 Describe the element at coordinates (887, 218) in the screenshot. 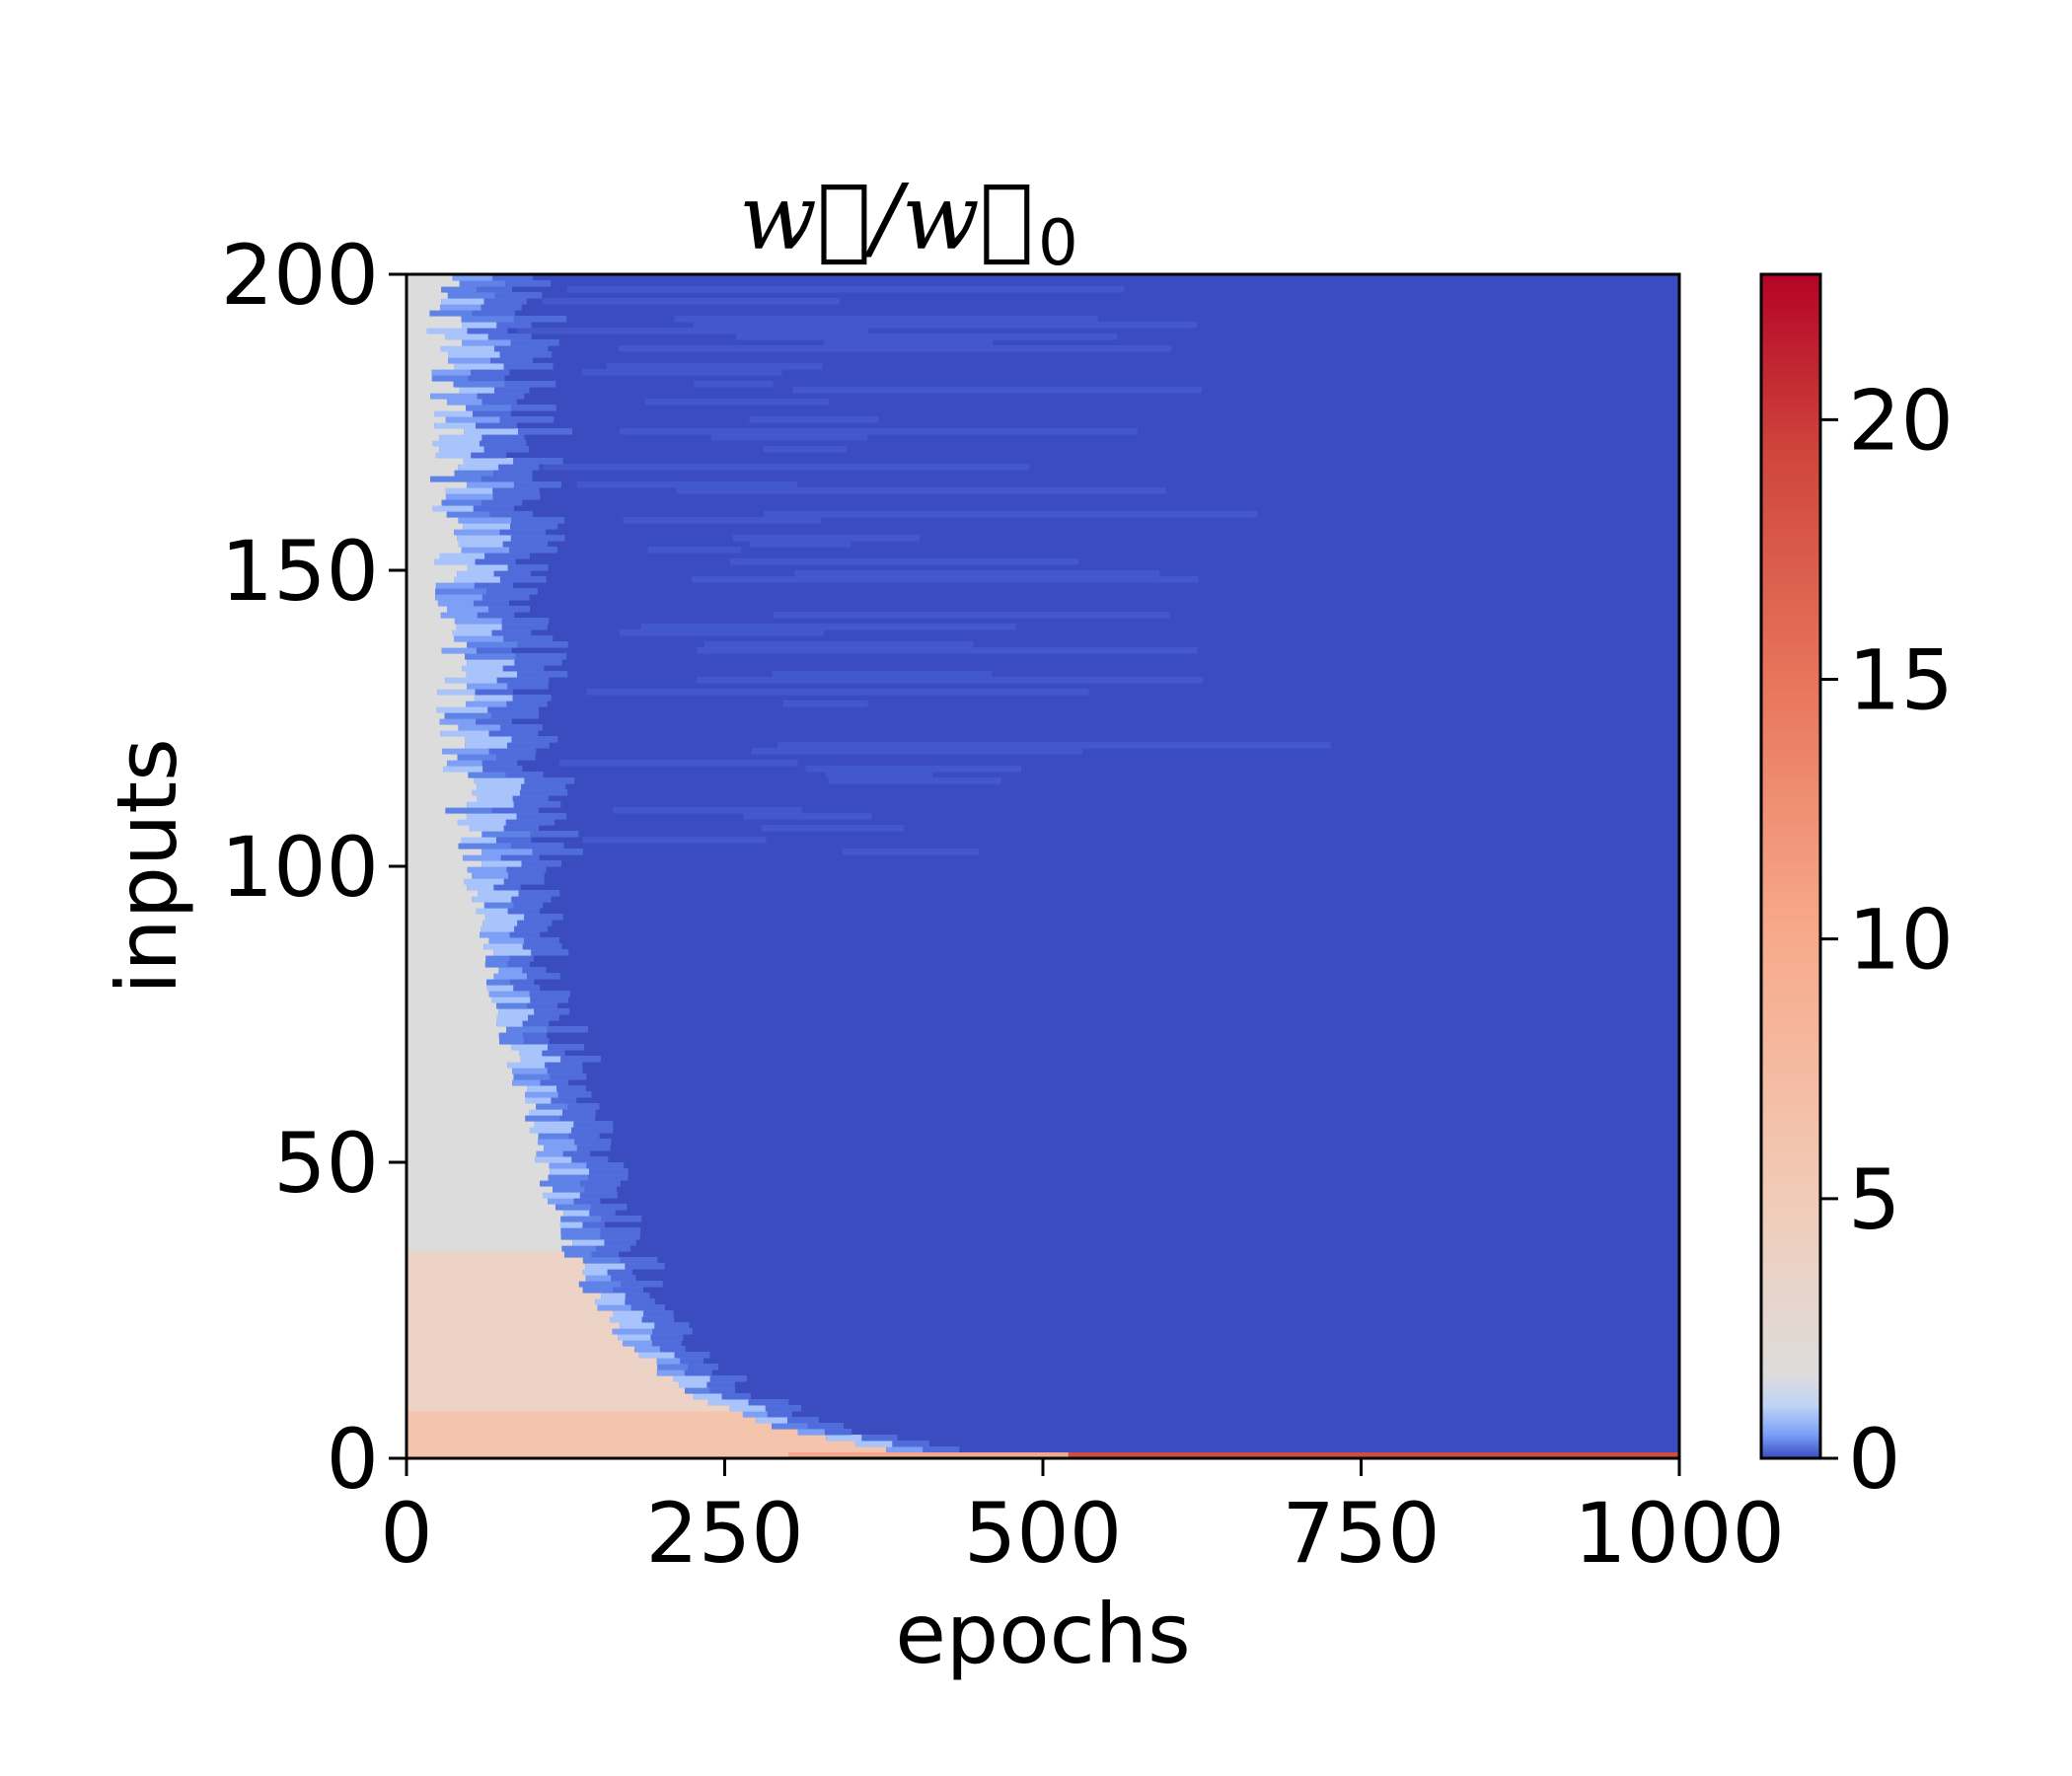

I see `chart-title: w⃗/w⃗` at that location.